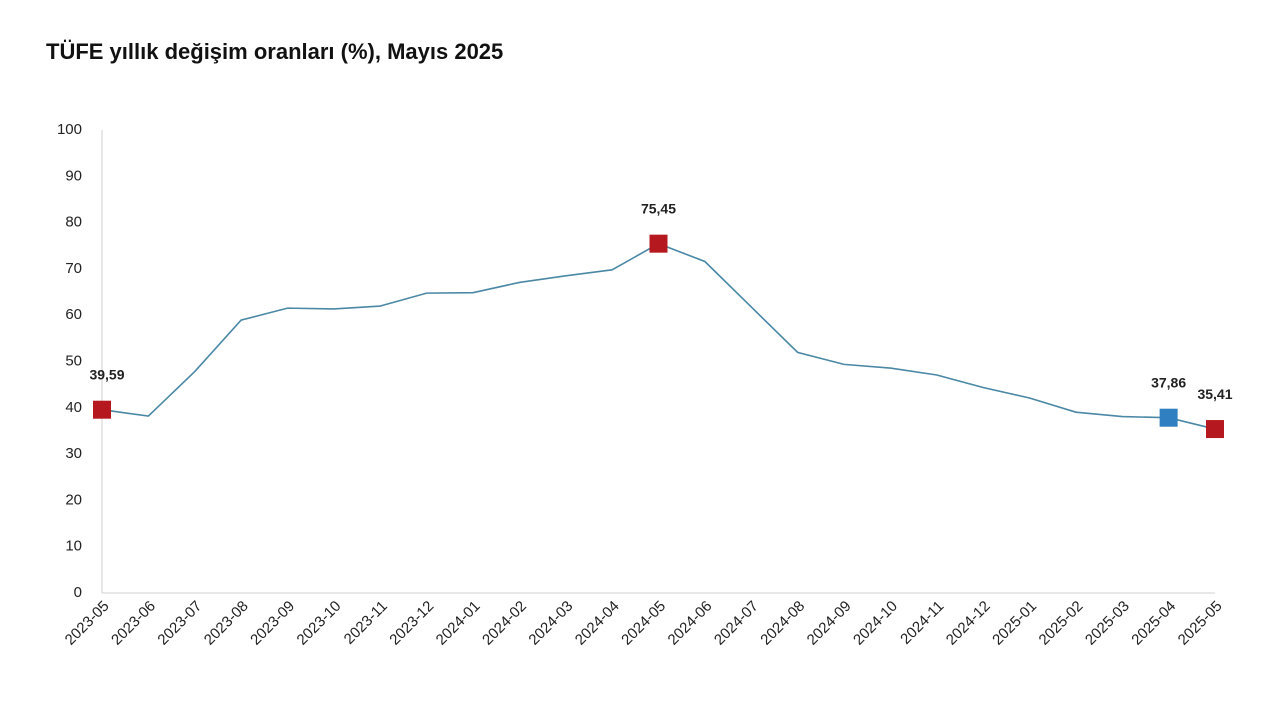 The image size is (1280, 725). I want to click on x-tick-label: 2023-10, so click(319, 623).